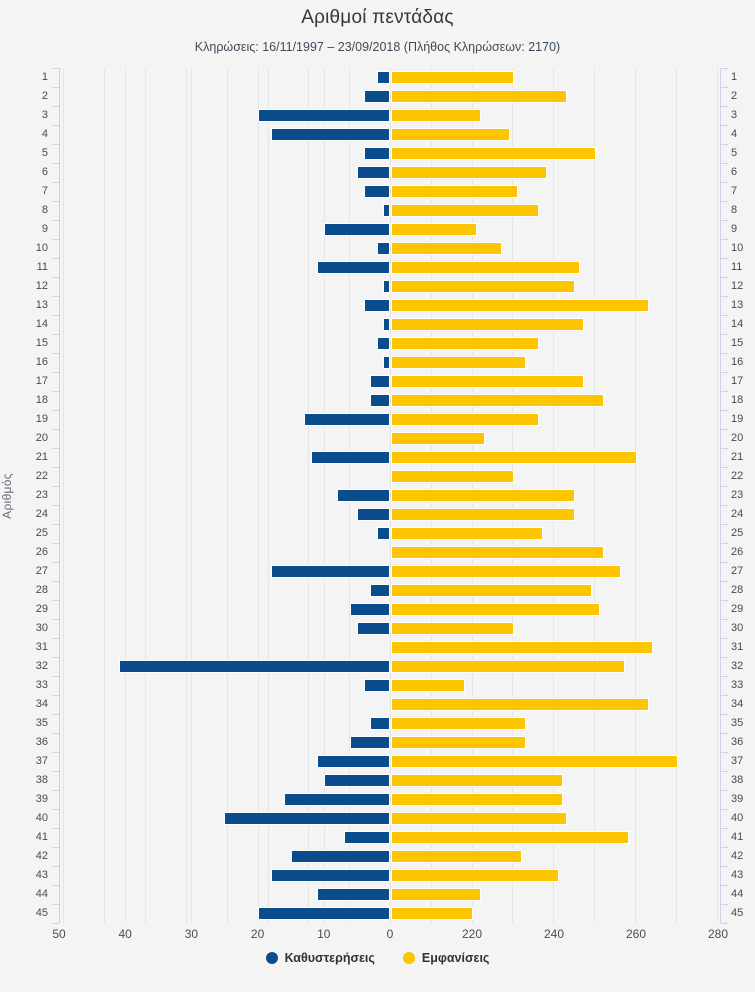  What do you see at coordinates (377, 958) in the screenshot?
I see `legend: Καθυστερήσεις Εμφανίσεις` at bounding box center [377, 958].